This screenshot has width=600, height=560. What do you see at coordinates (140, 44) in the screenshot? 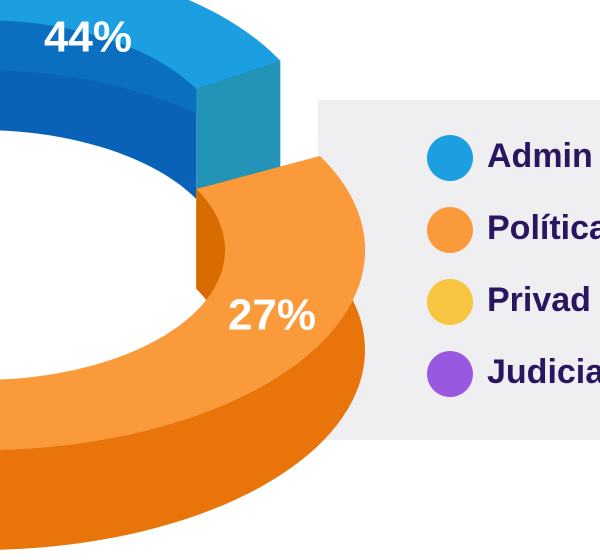
I see `slice` at bounding box center [140, 44].